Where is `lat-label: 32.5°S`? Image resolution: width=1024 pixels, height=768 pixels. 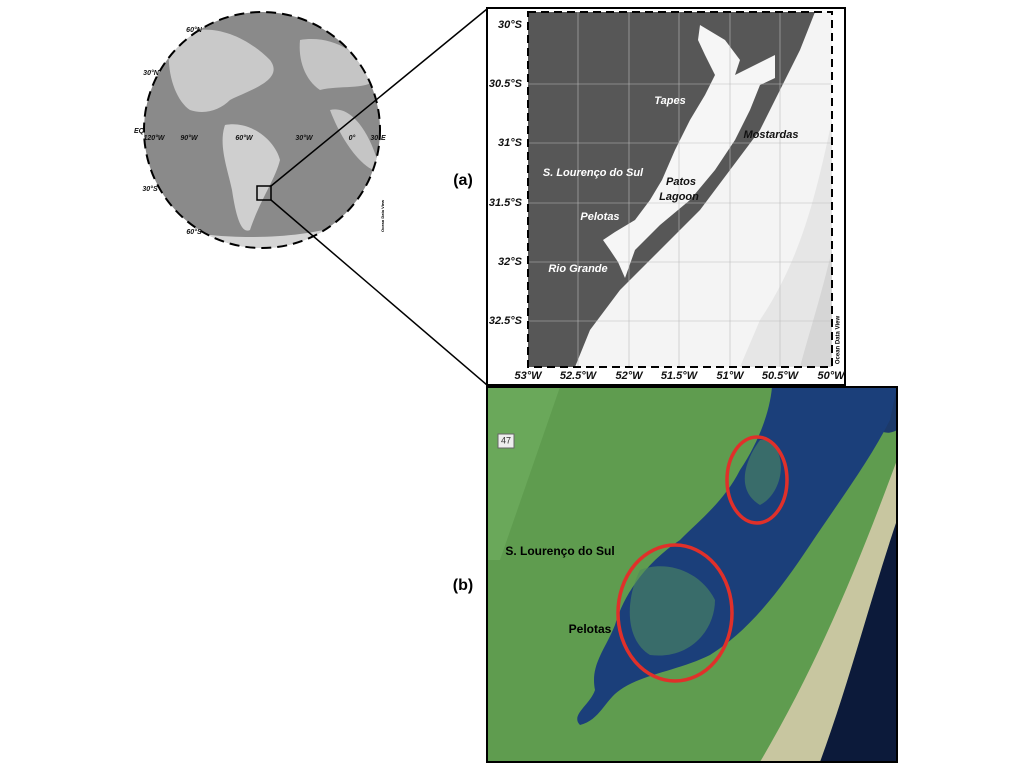
lat-label: 32.5°S is located at coordinates (506, 321).